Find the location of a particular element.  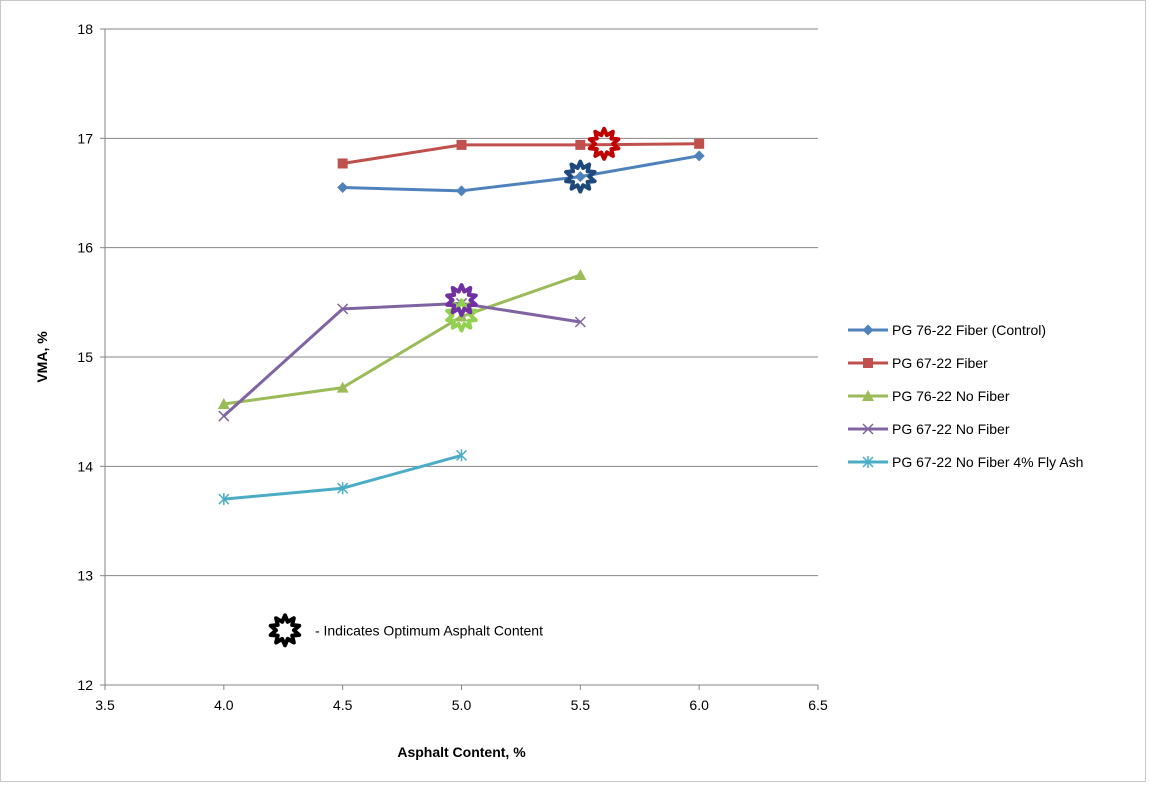

optimum-note: - Indicates Optimum Asphalt Content is located at coordinates (405, 630).